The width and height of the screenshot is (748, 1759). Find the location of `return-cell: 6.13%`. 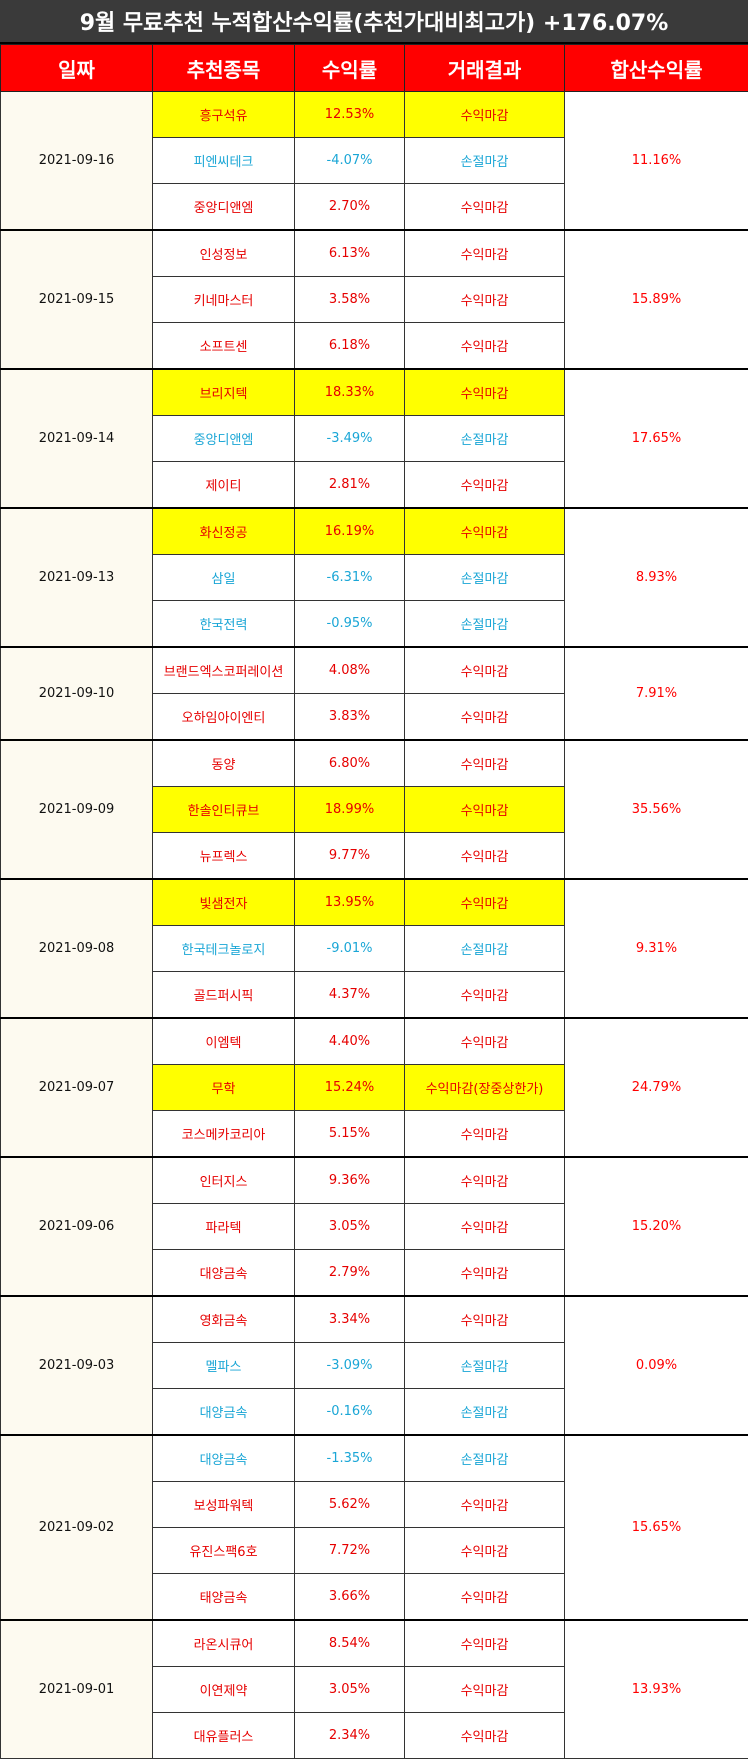

return-cell: 6.13% is located at coordinates (350, 253).